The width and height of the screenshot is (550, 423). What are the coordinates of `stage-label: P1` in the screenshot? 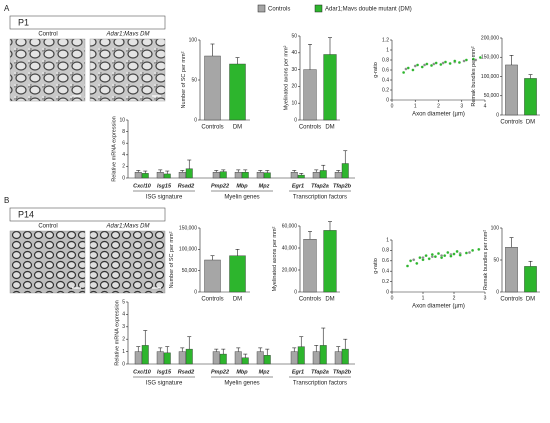 It's located at (23, 22).